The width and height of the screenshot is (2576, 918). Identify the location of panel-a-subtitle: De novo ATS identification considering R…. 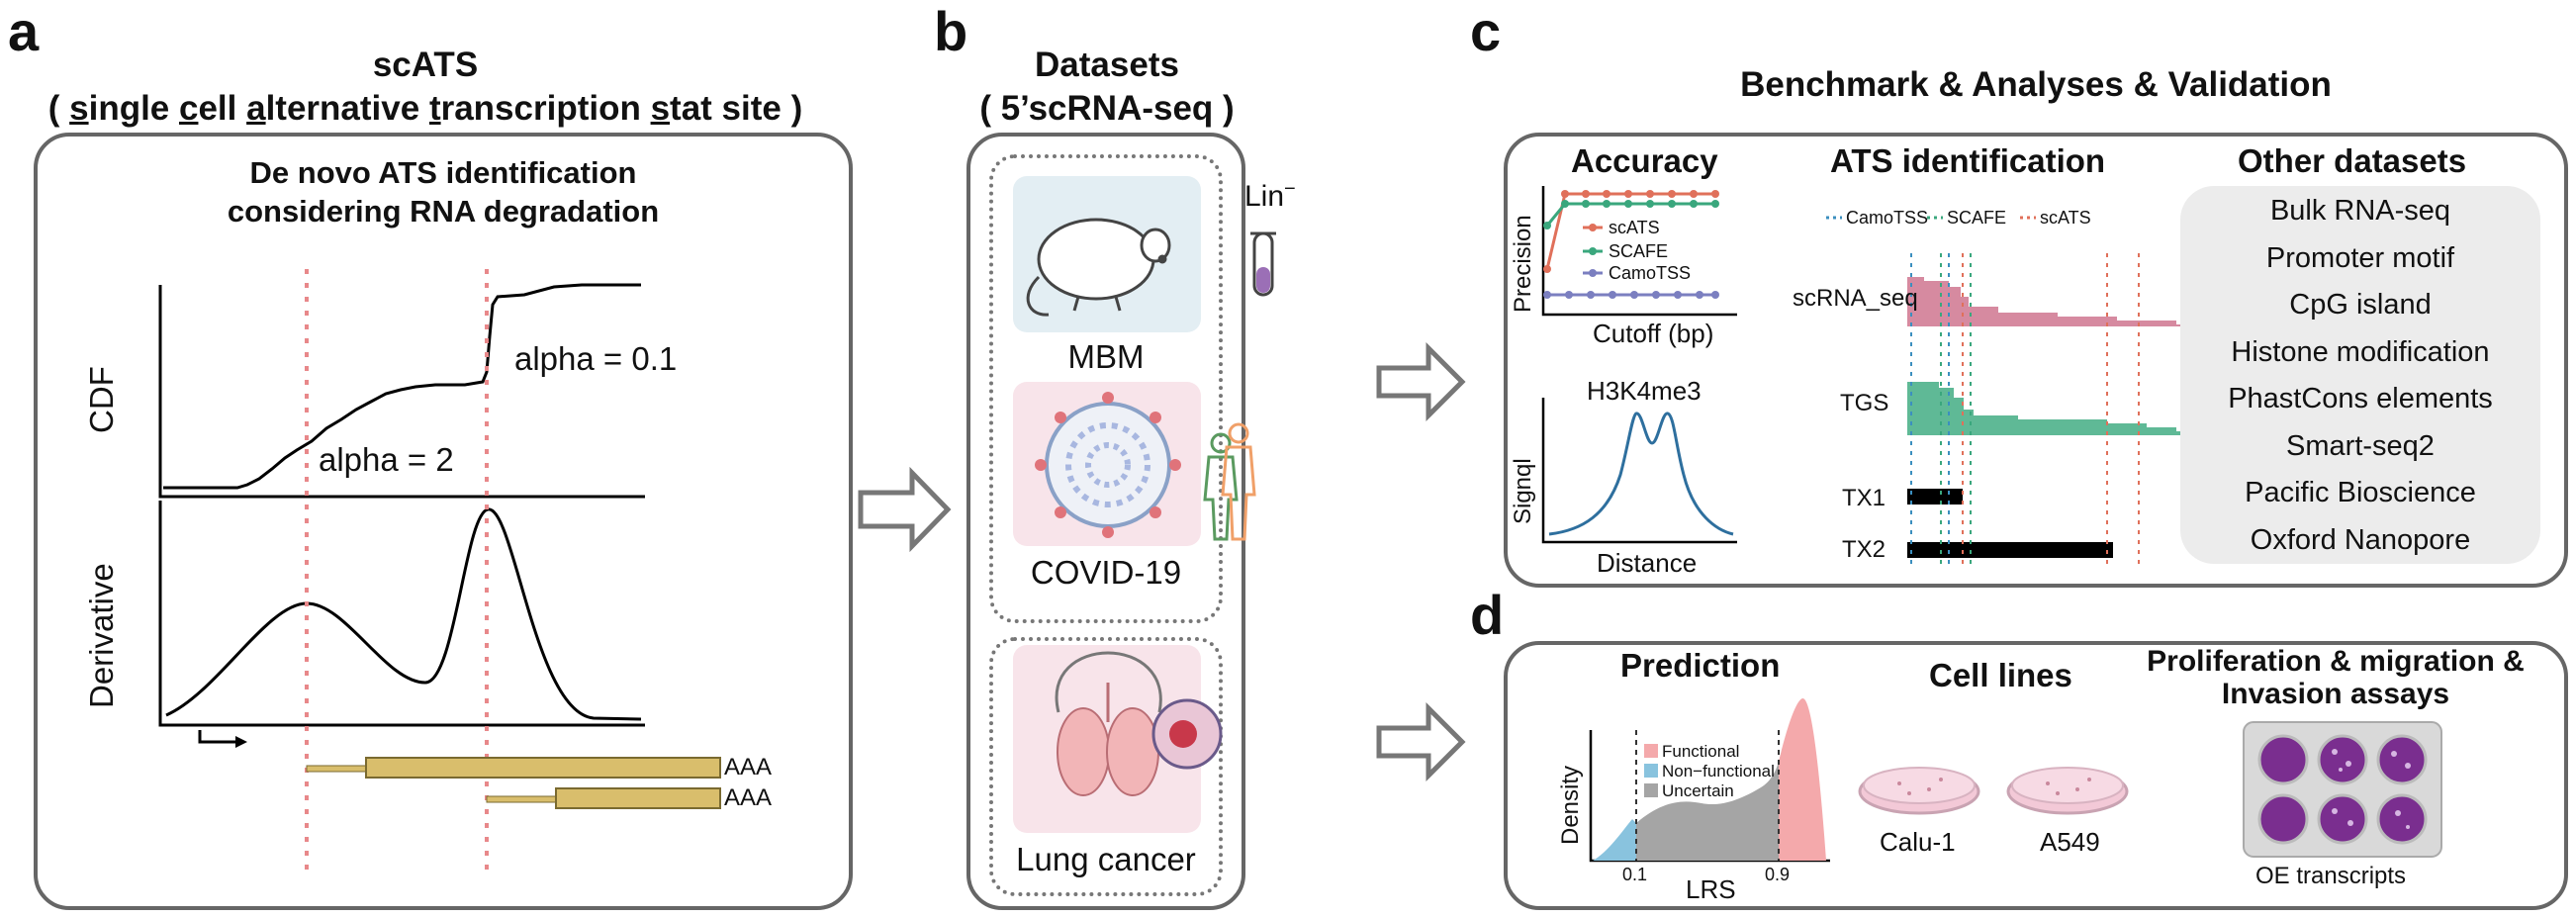
(443, 192).